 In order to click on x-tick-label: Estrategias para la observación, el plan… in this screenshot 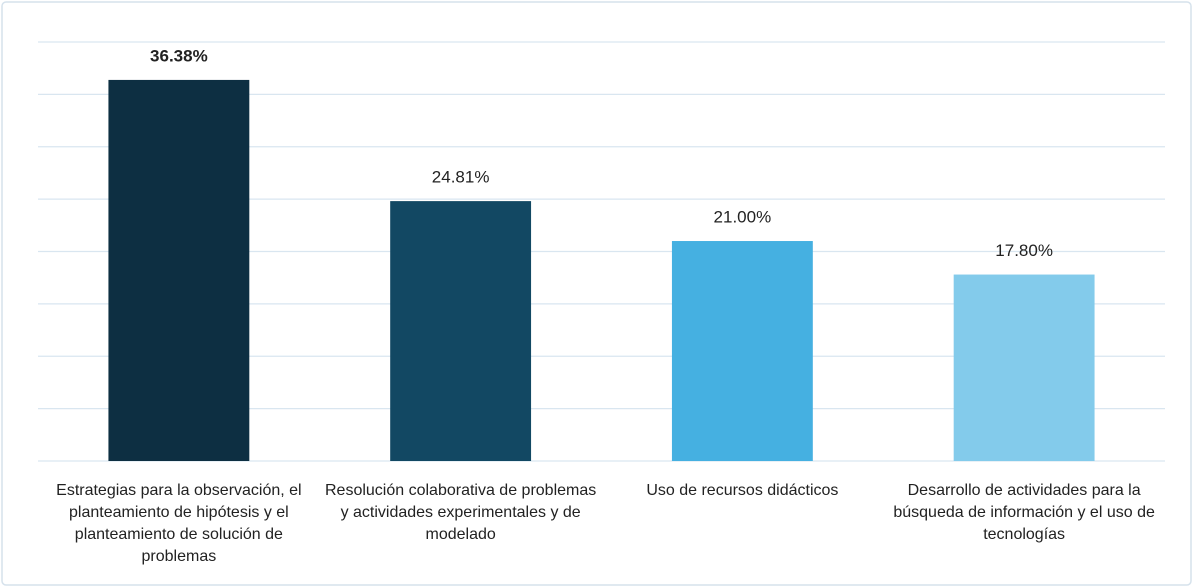, I will do `click(179, 523)`.